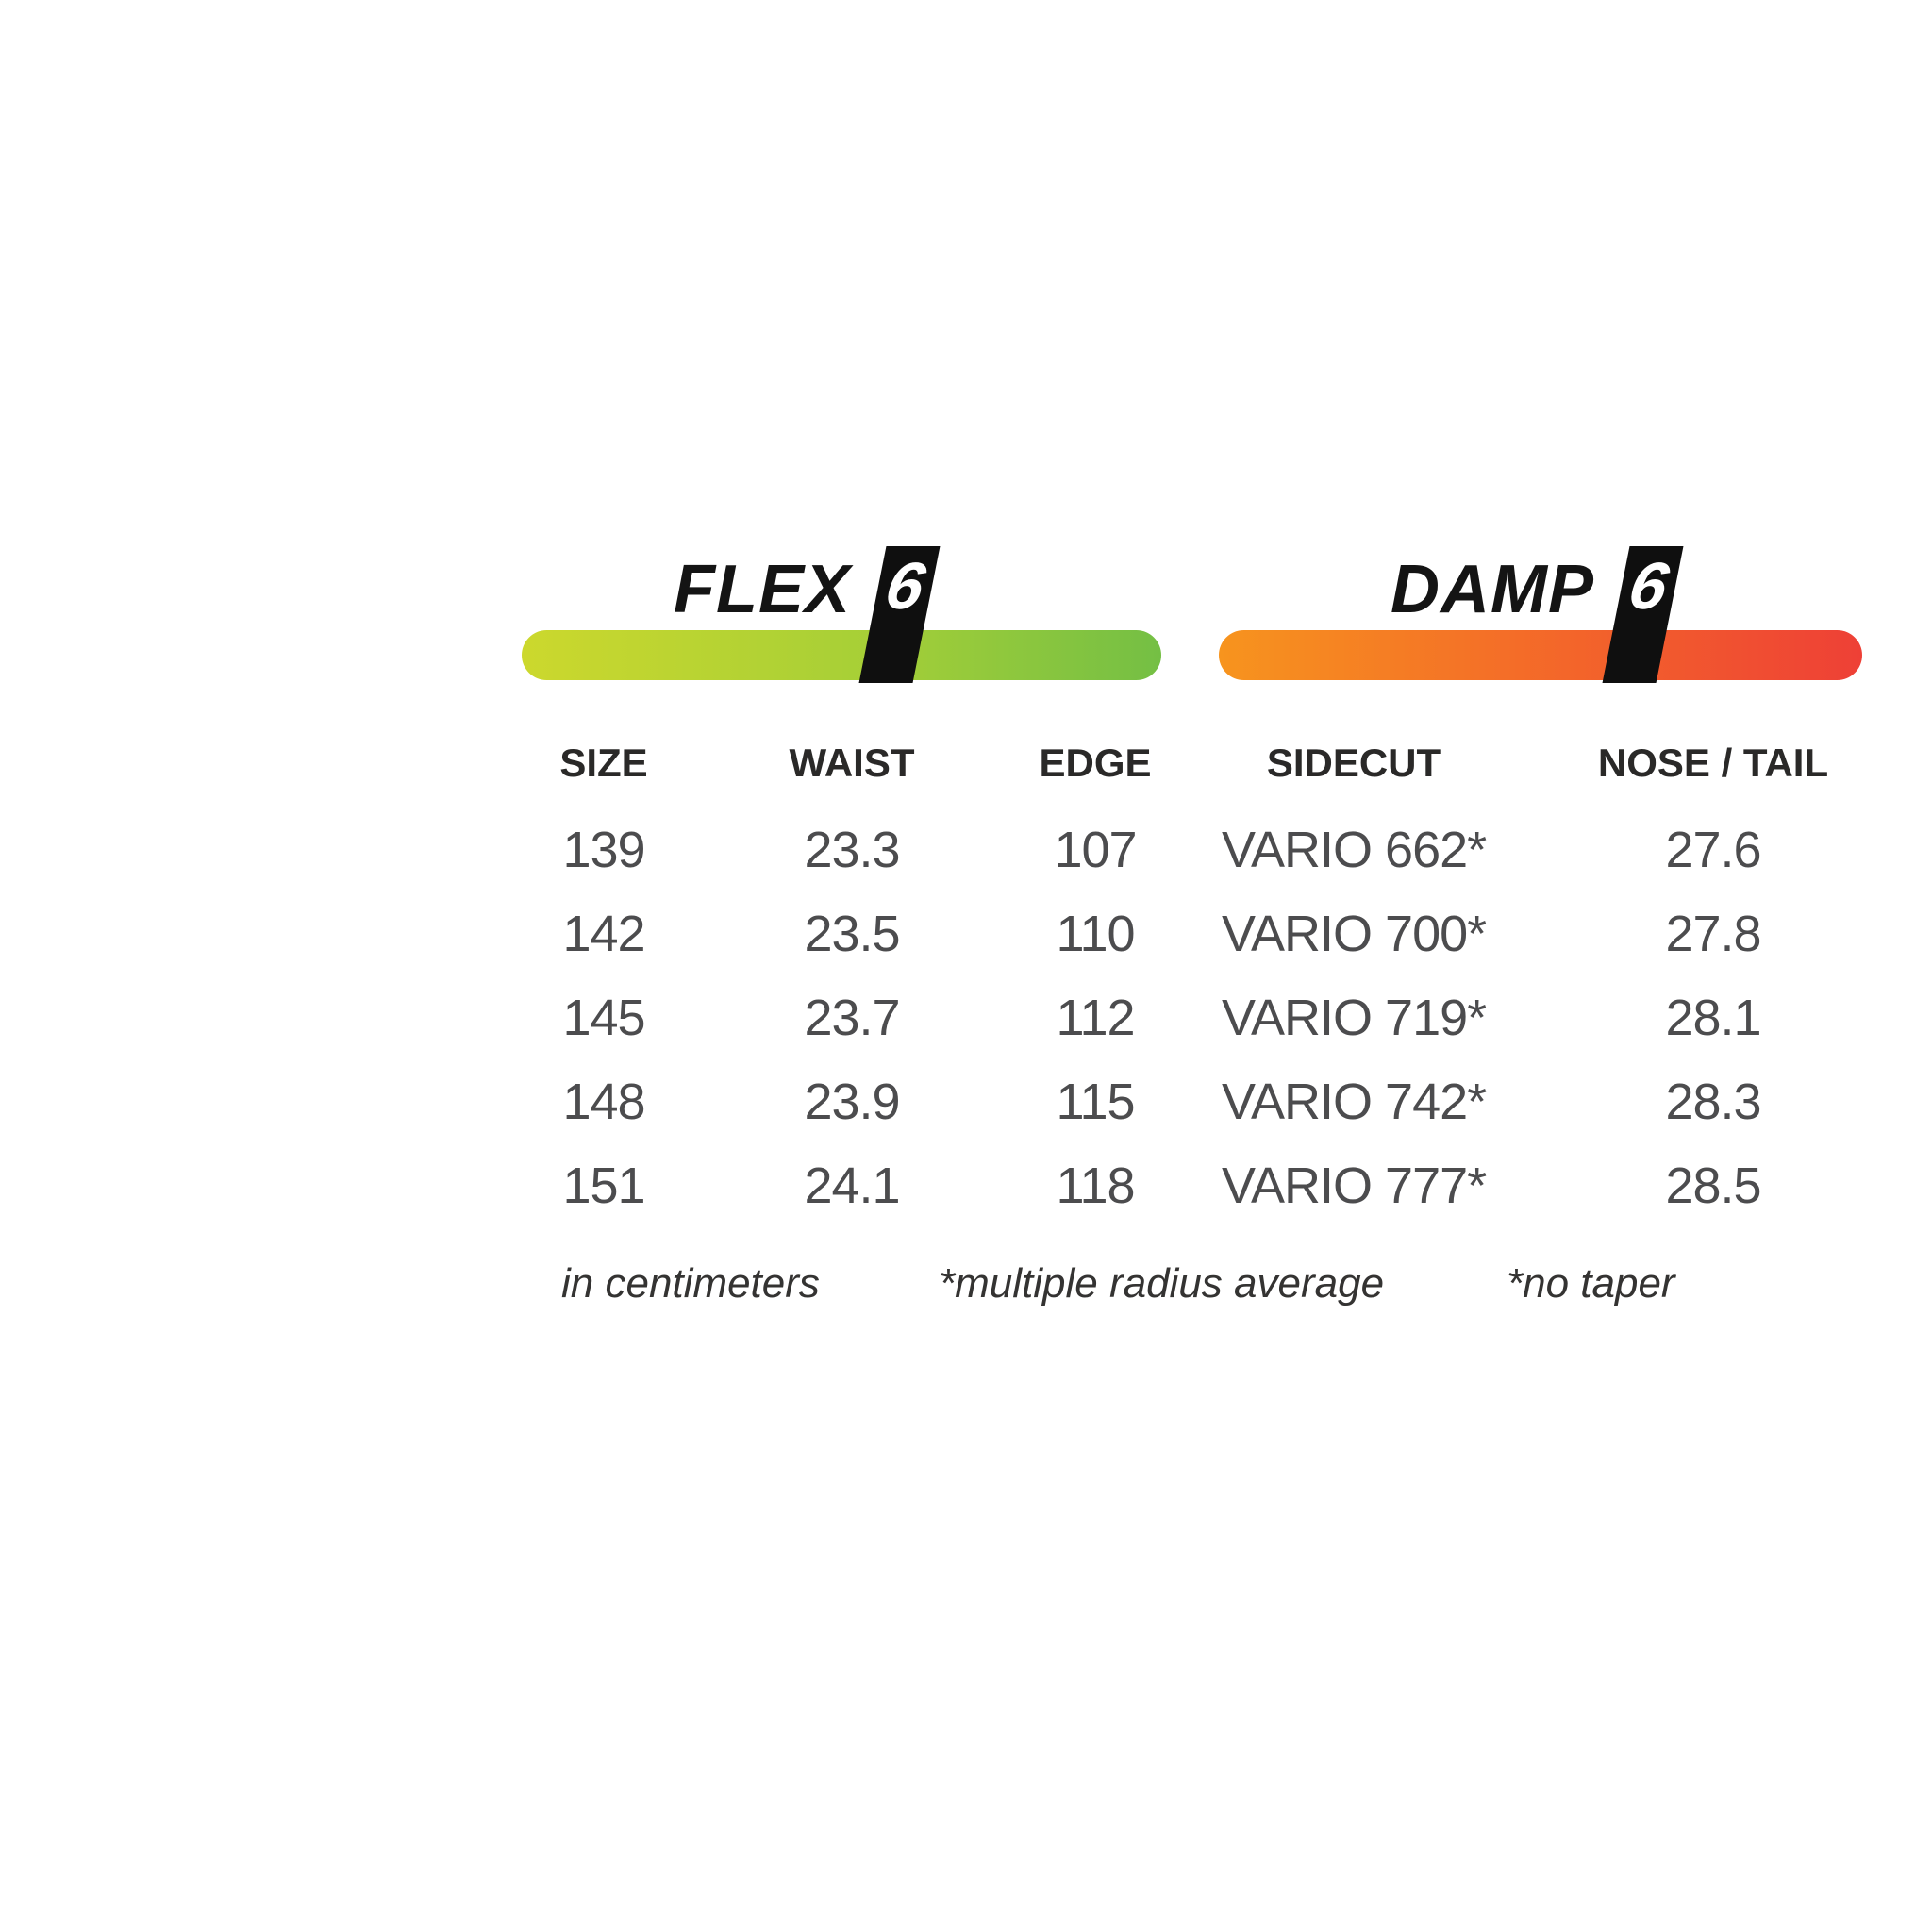 Image resolution: width=1932 pixels, height=1932 pixels. What do you see at coordinates (1096, 984) in the screenshot?
I see `spec-column-edge: EDGE 107 110 112 115 118` at bounding box center [1096, 984].